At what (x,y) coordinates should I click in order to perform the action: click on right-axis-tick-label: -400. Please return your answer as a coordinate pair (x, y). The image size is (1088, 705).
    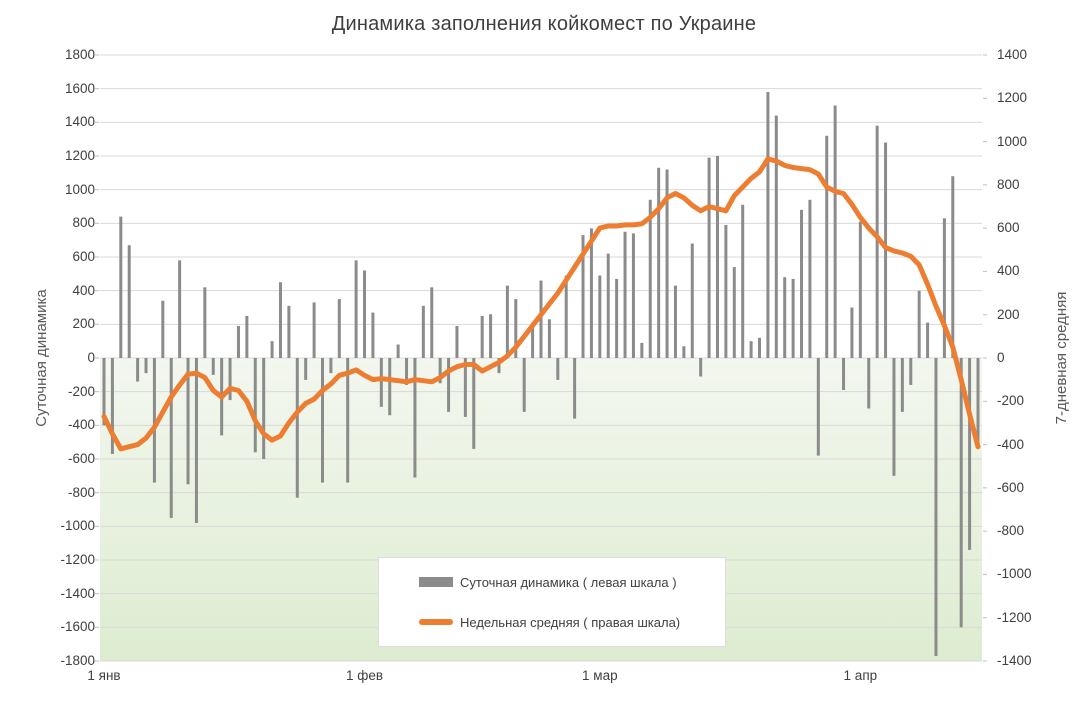
    Looking at the image, I should click on (1011, 444).